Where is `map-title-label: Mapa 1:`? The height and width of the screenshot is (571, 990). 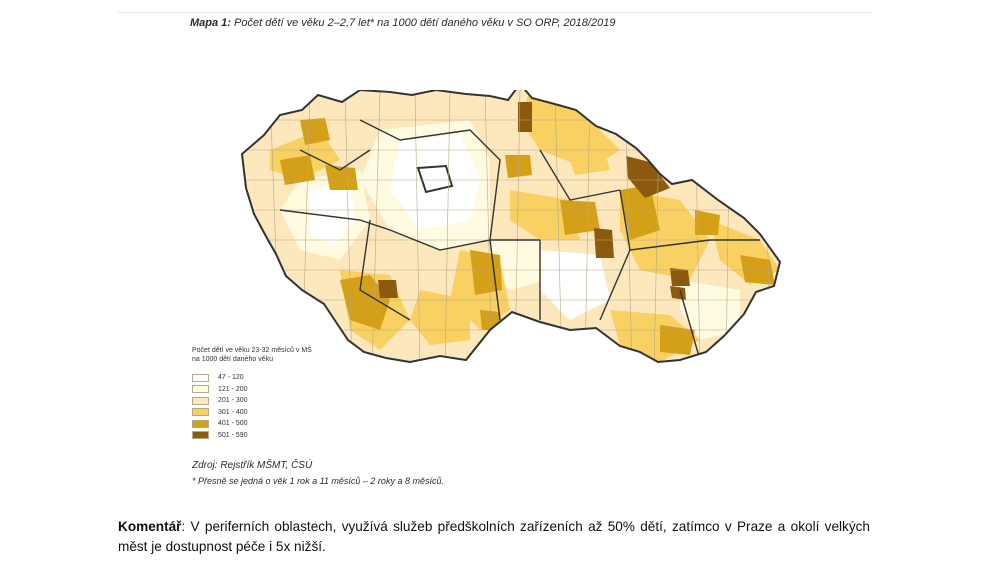 map-title-label: Mapa 1: is located at coordinates (210, 23).